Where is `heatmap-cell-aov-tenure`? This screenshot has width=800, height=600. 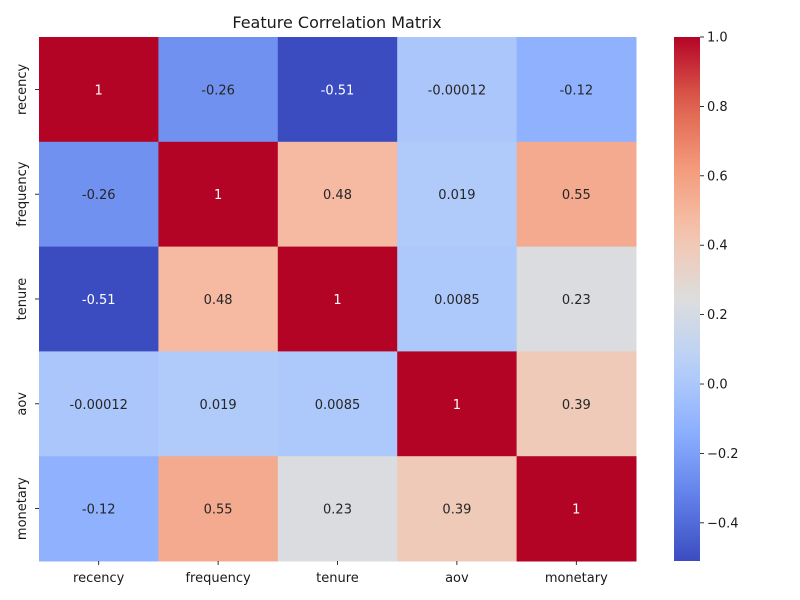
heatmap-cell-aov-tenure is located at coordinates (337, 404).